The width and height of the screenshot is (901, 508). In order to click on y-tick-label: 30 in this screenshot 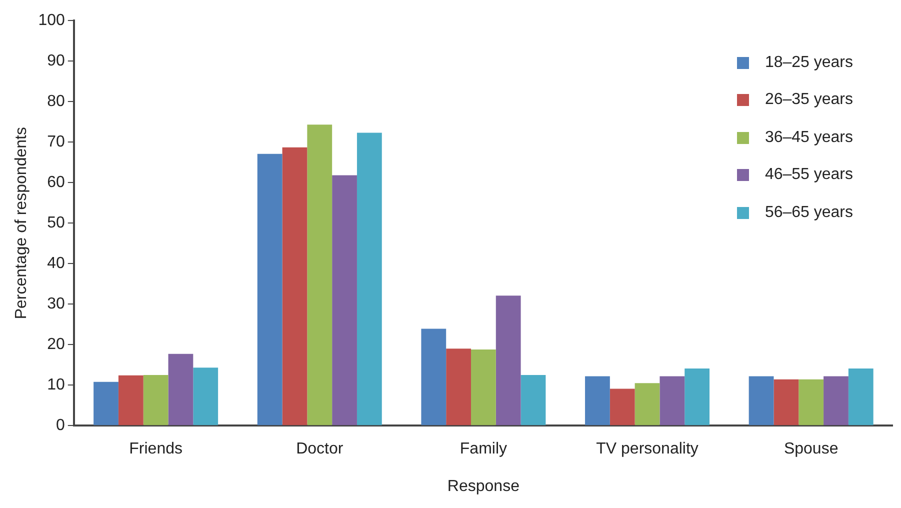, I will do `click(56, 304)`.